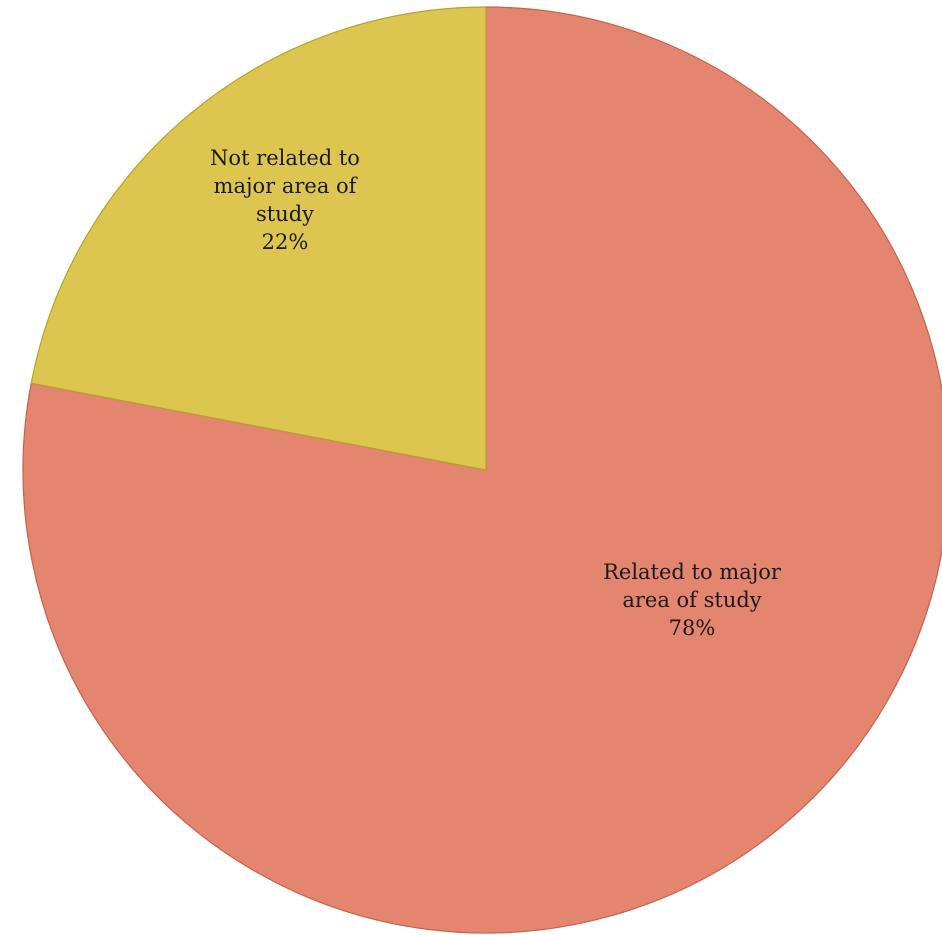 The width and height of the screenshot is (942, 935). What do you see at coordinates (285, 200) in the screenshot?
I see `slice-label: Not related to major area of study 22%` at bounding box center [285, 200].